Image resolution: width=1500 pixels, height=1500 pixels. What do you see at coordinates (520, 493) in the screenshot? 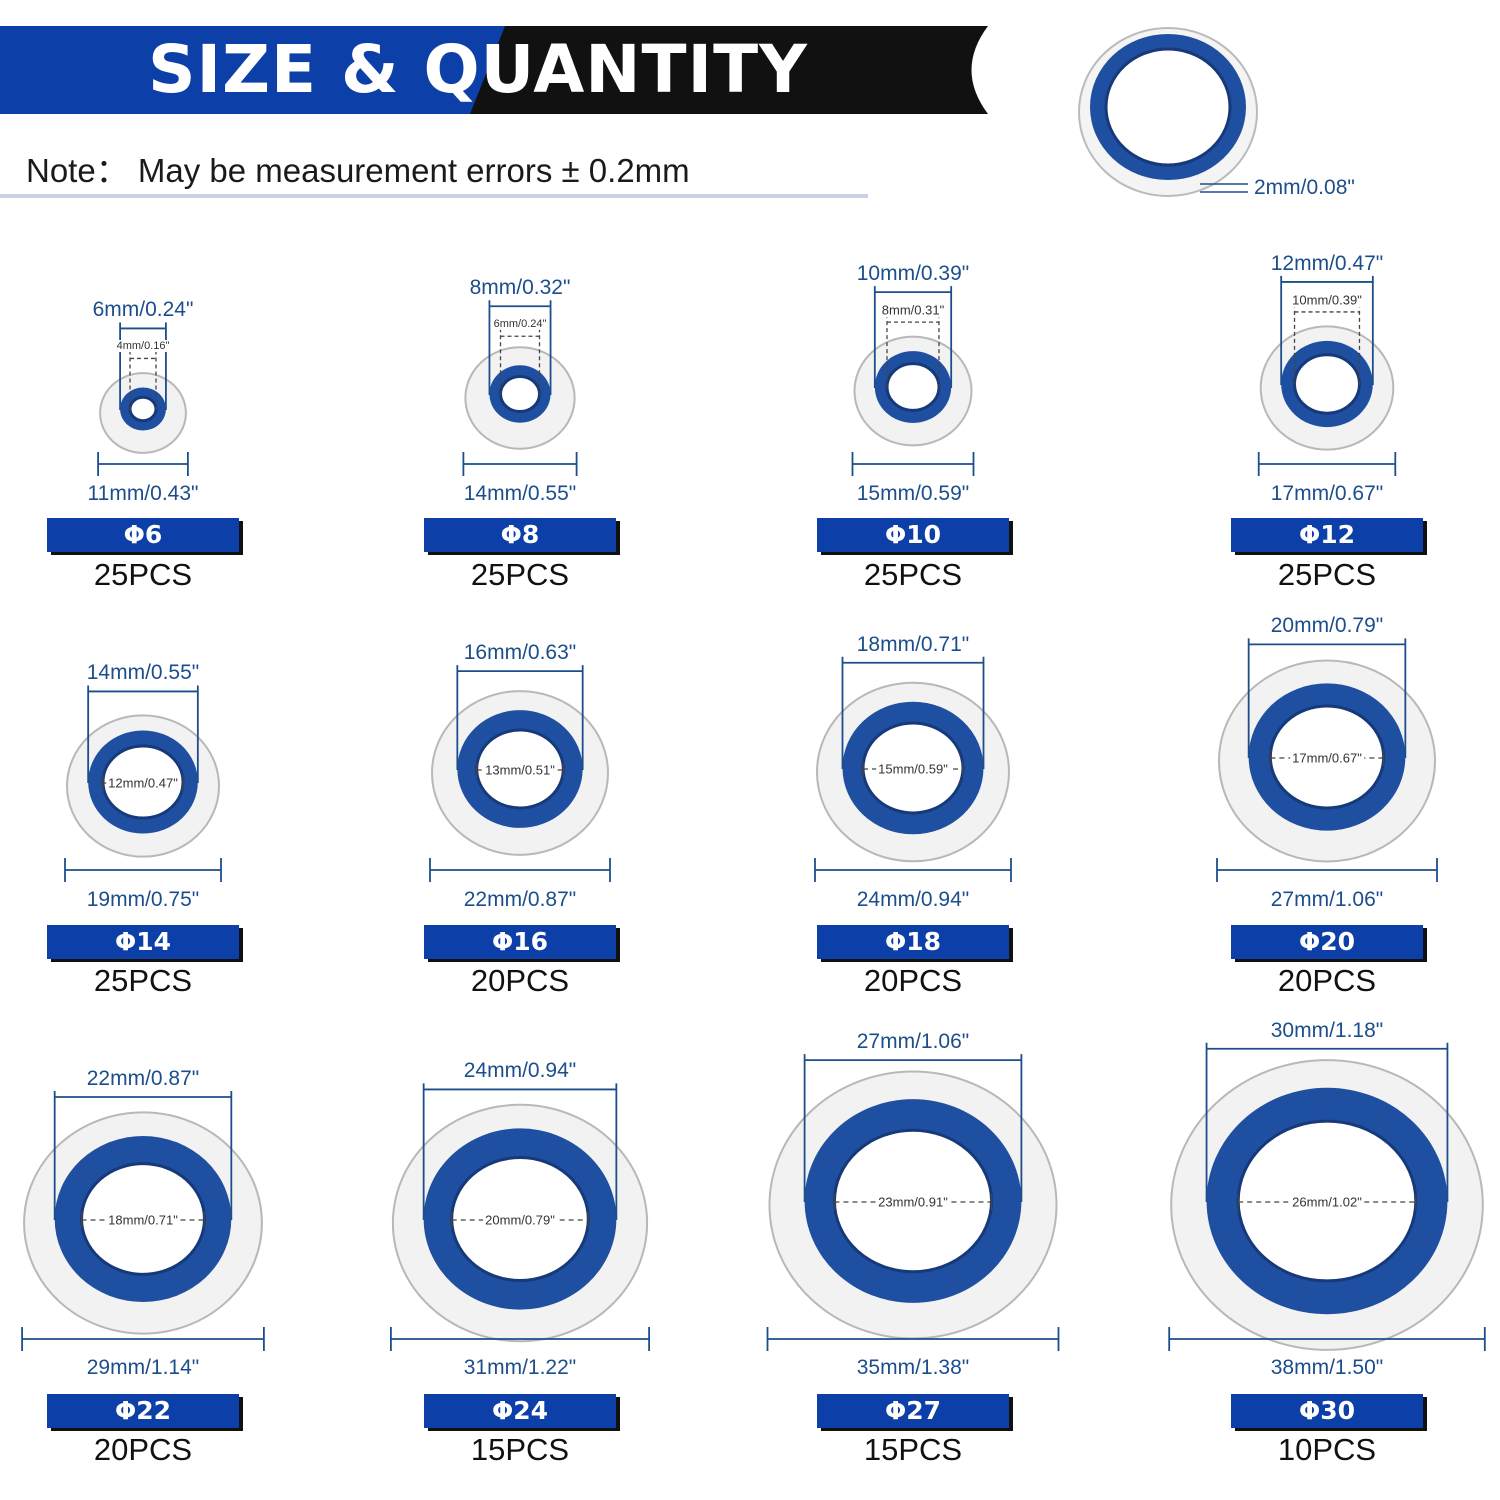
I see `outer-diameter-label: 14mm/0.55"` at bounding box center [520, 493].